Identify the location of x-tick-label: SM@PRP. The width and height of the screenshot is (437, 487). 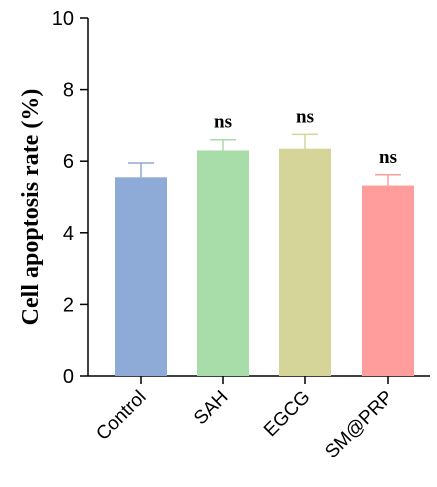
(359, 425).